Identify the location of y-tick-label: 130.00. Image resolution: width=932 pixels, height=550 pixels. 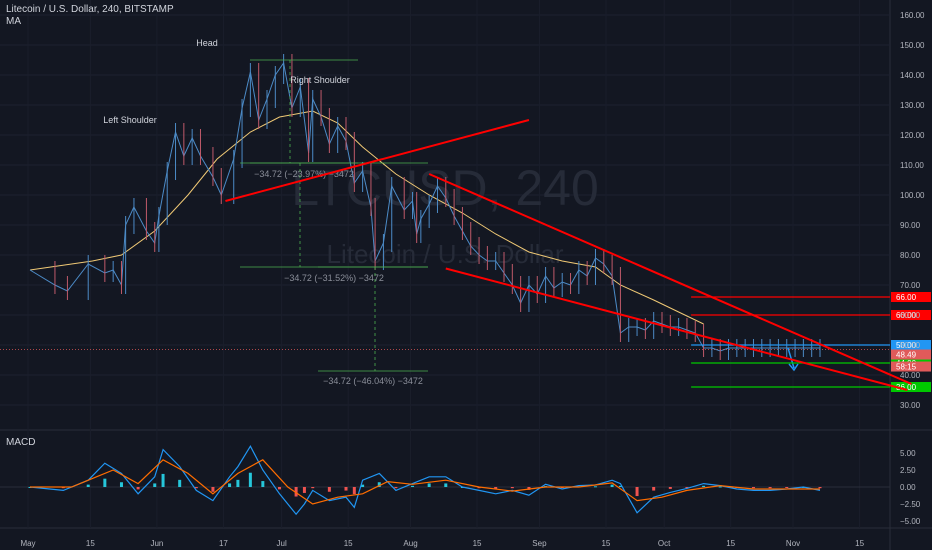
(912, 105).